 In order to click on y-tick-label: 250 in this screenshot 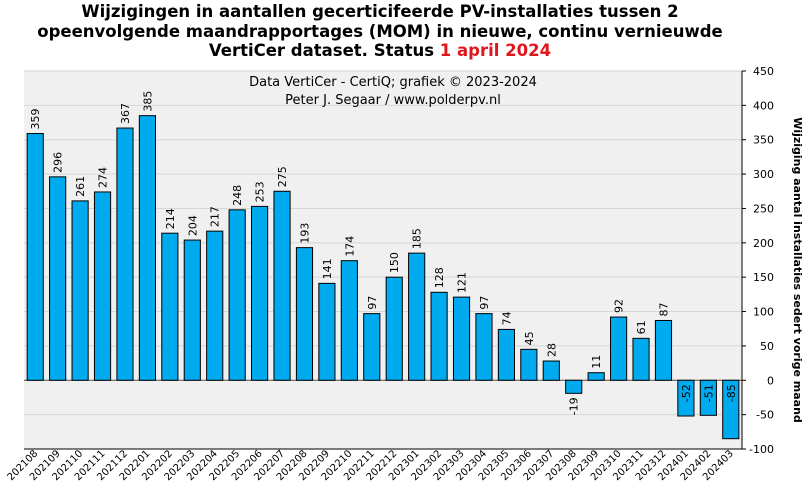, I will do `click(763, 208)`.